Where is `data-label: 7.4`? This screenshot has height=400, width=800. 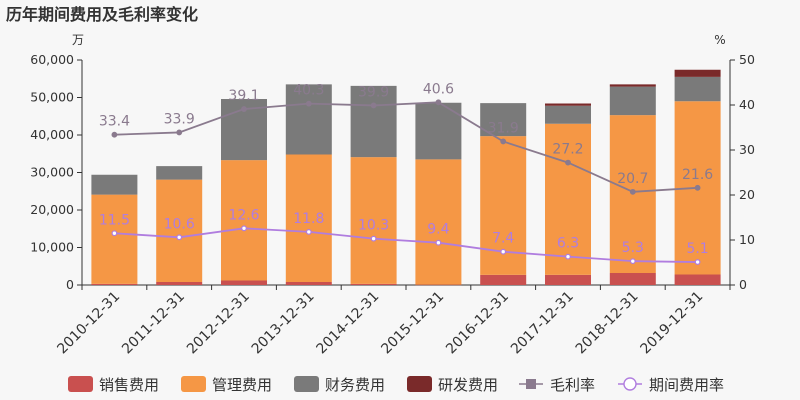 data-label: 7.4 is located at coordinates (503, 239).